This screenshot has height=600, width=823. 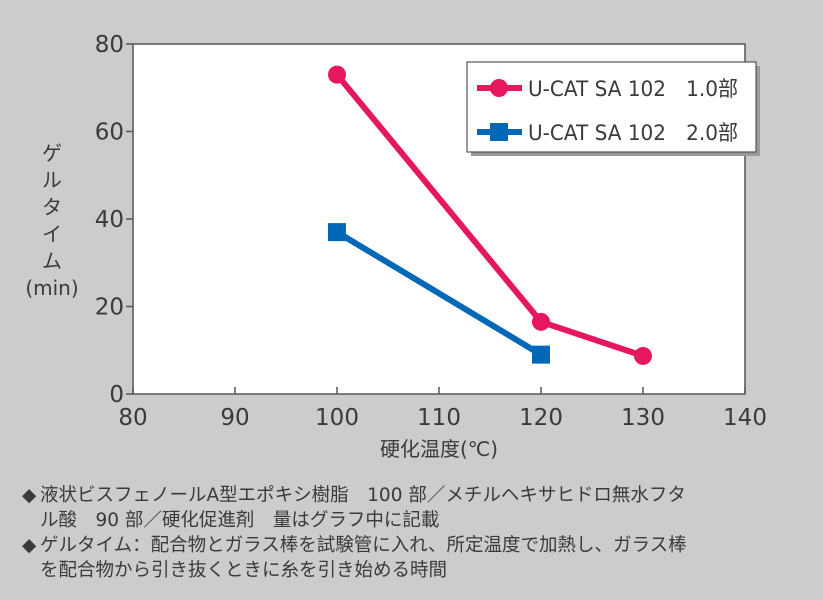 I want to click on legend-label: U-CAT SA 102 1.0部, so click(x=633, y=89).